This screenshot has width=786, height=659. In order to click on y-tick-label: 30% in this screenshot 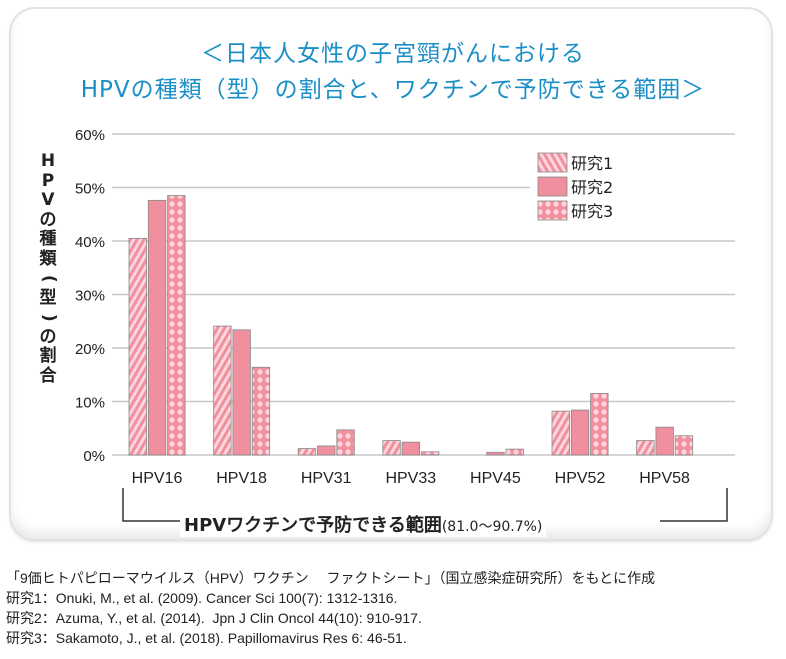, I will do `click(90, 296)`.